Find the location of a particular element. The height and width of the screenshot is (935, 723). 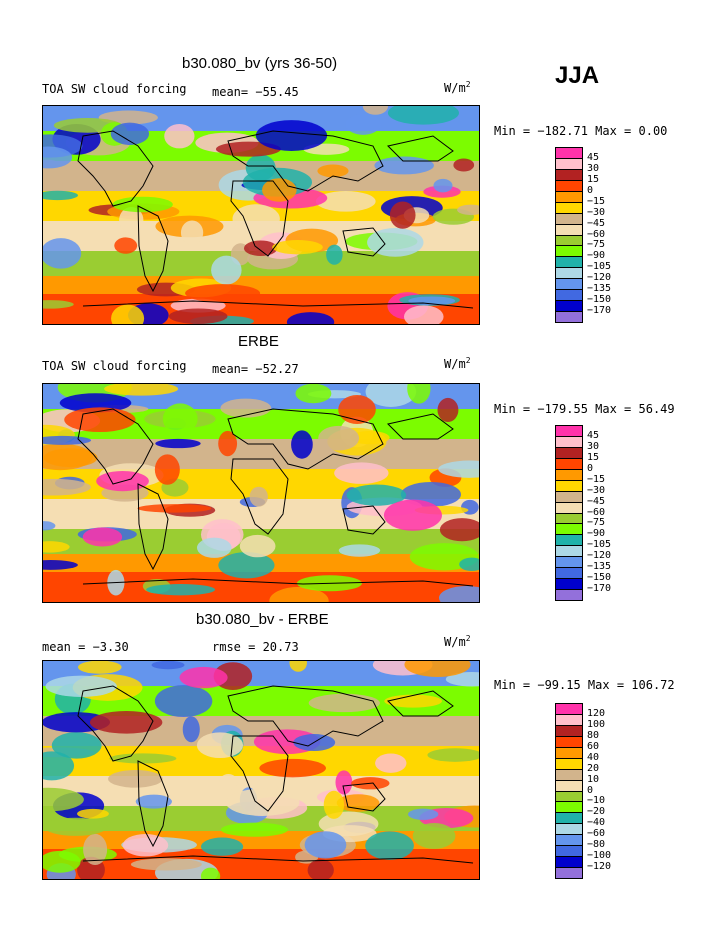

colorbar-tick-label: −80 is located at coordinates (596, 845).